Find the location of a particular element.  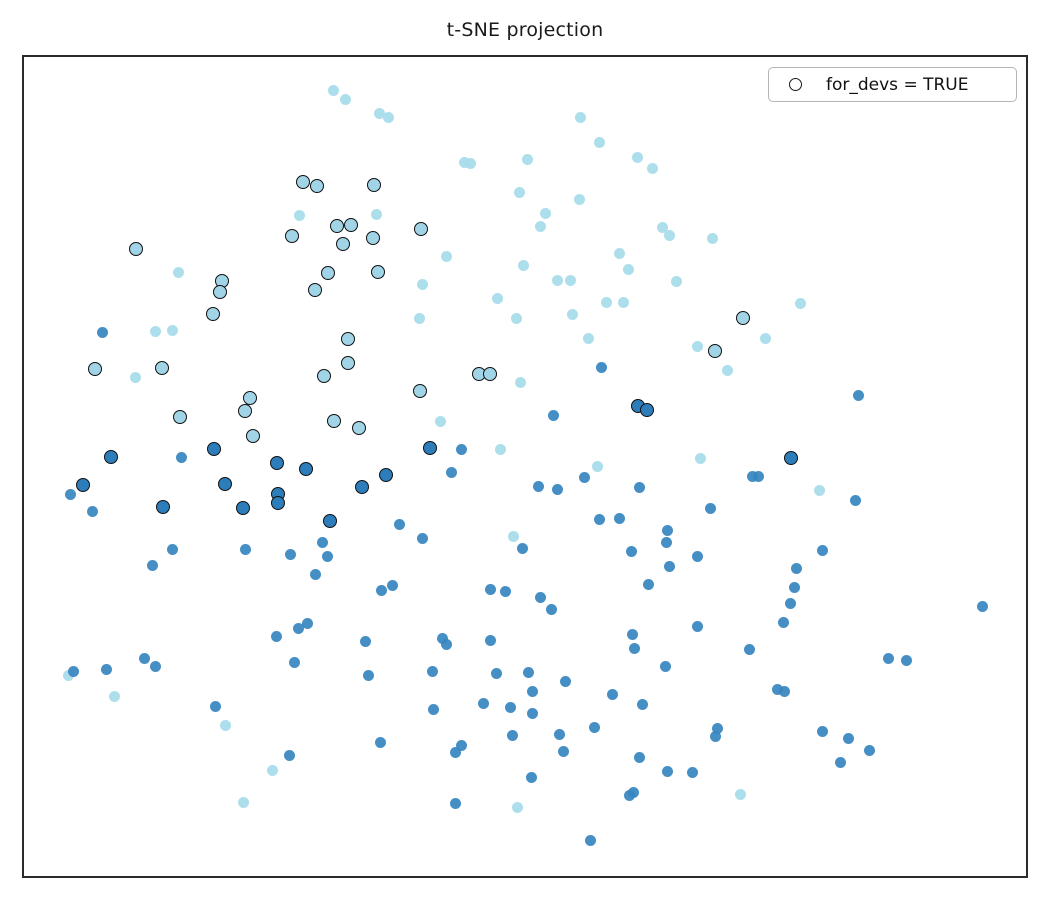

chart-title: t-SNE projection is located at coordinates (525, 30).